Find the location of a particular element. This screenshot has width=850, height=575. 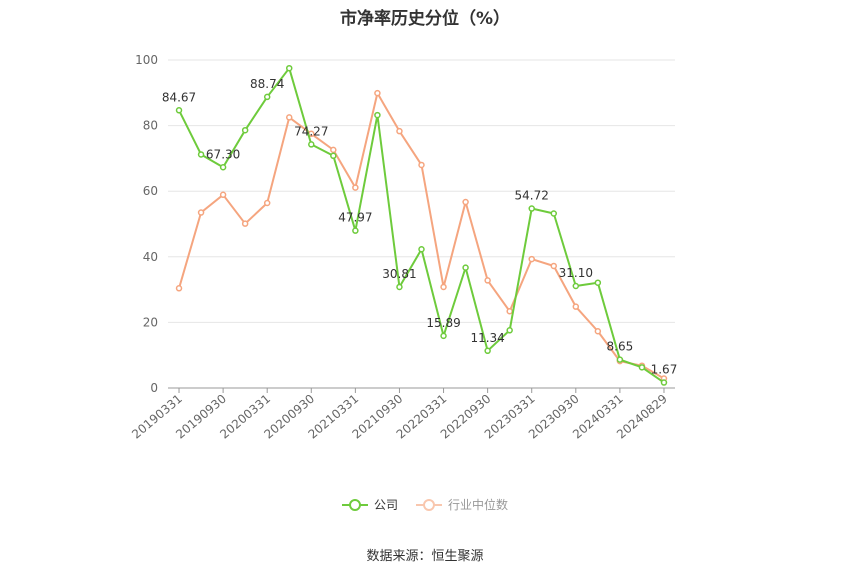

chart-title: 市净率历史分位（%） is located at coordinates (425, 19).